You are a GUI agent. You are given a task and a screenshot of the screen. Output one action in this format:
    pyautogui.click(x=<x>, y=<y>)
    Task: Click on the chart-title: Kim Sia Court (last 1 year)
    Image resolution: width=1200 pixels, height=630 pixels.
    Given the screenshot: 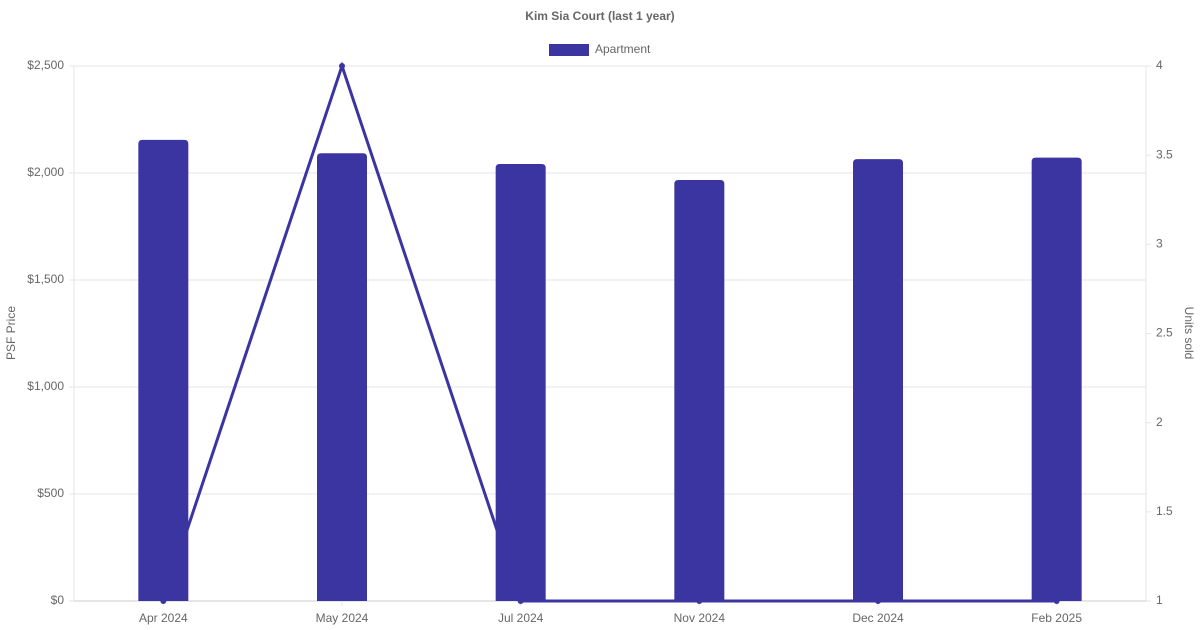 What is the action you would take?
    pyautogui.click(x=599, y=16)
    